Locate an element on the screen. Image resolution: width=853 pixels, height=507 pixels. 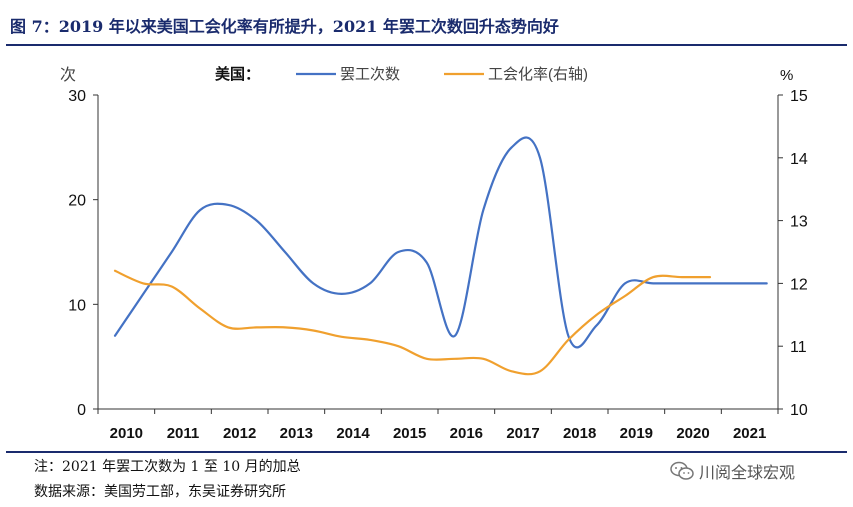
x-tick-label: 2016 is located at coordinates (466, 433).